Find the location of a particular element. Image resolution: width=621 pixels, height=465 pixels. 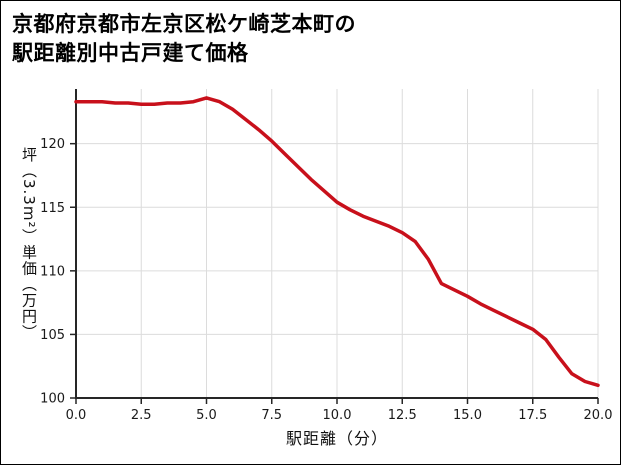

x-tick-label: 2.5 is located at coordinates (141, 415).